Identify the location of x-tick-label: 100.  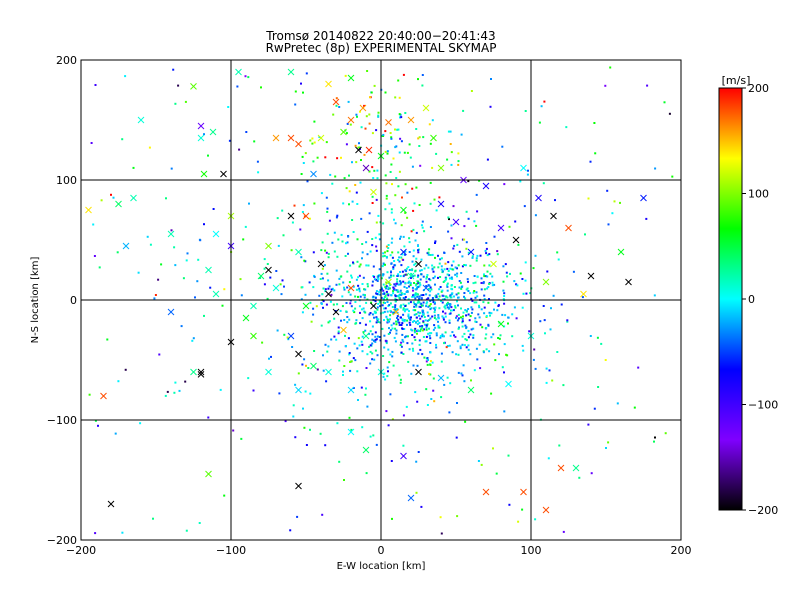
(531, 550).